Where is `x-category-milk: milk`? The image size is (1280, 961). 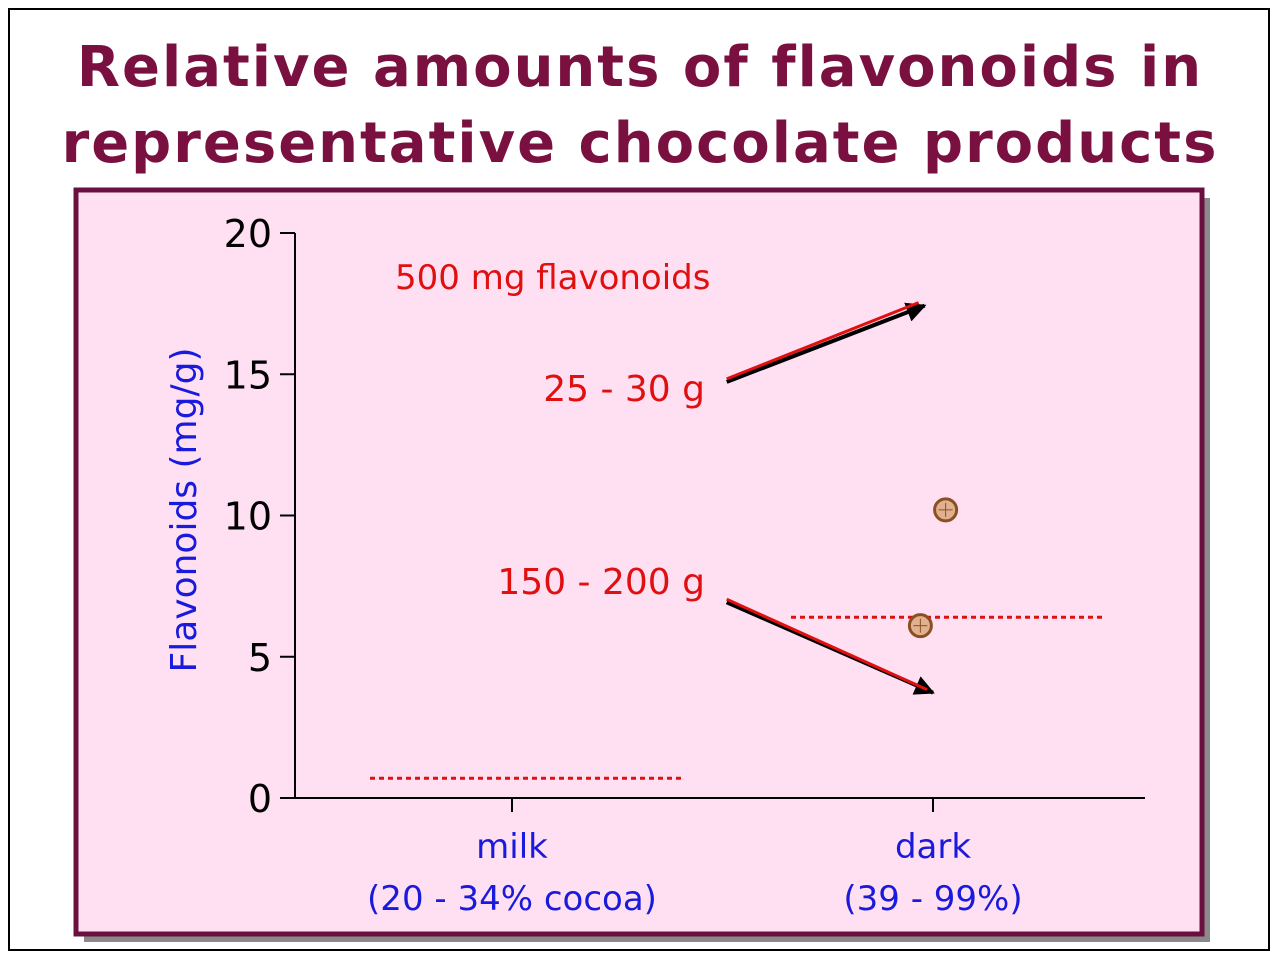
x-category-milk: milk is located at coordinates (512, 847).